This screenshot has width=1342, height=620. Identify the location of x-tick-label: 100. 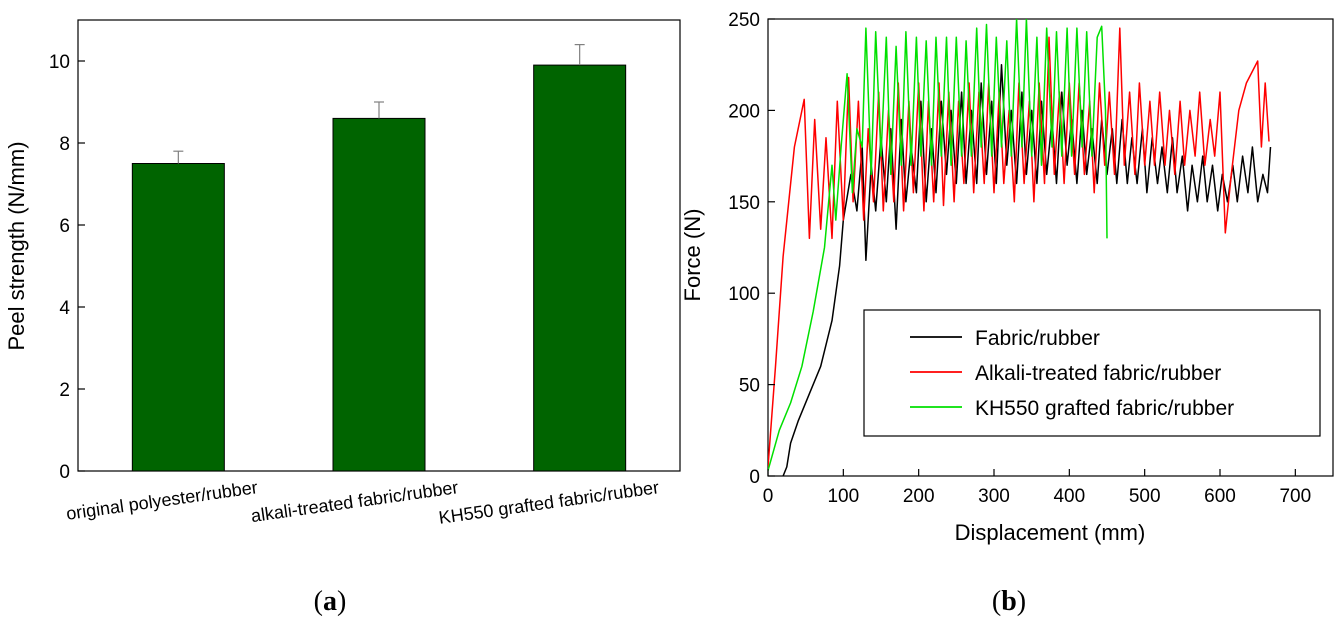
(843, 496).